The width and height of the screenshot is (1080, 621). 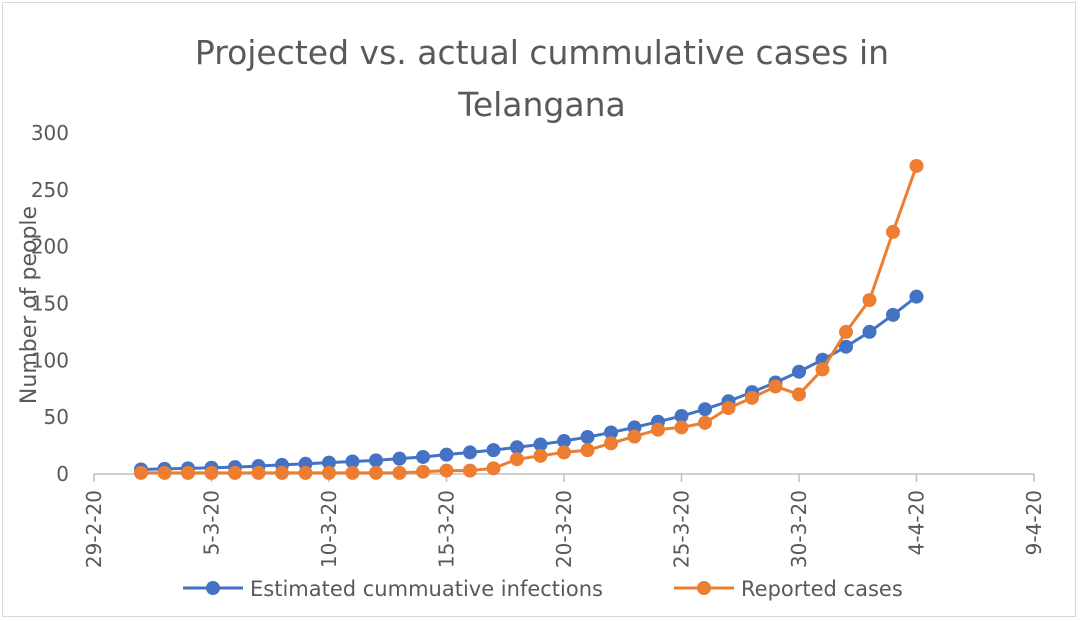 What do you see at coordinates (29, 305) in the screenshot?
I see `y-axis-label: Number of people` at bounding box center [29, 305].